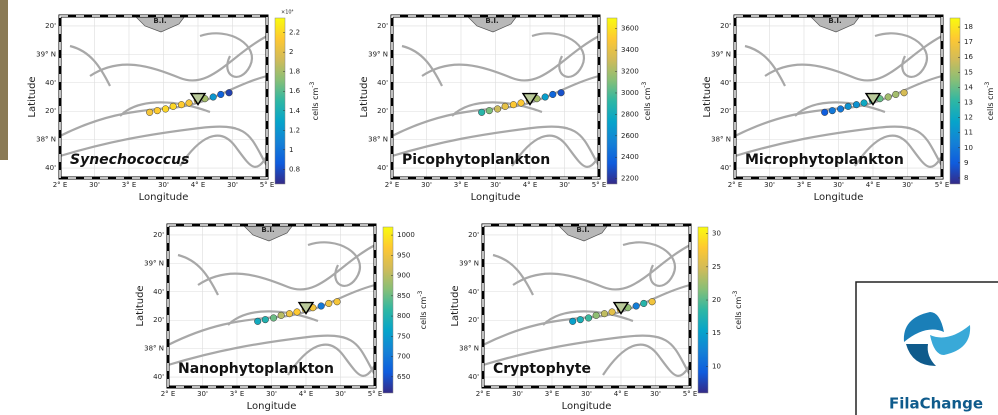 Image resolution: width=998 pixels, height=415 pixels. Describe the element at coordinates (4, 80) in the screenshot. I see `left-photo-edge` at that location.